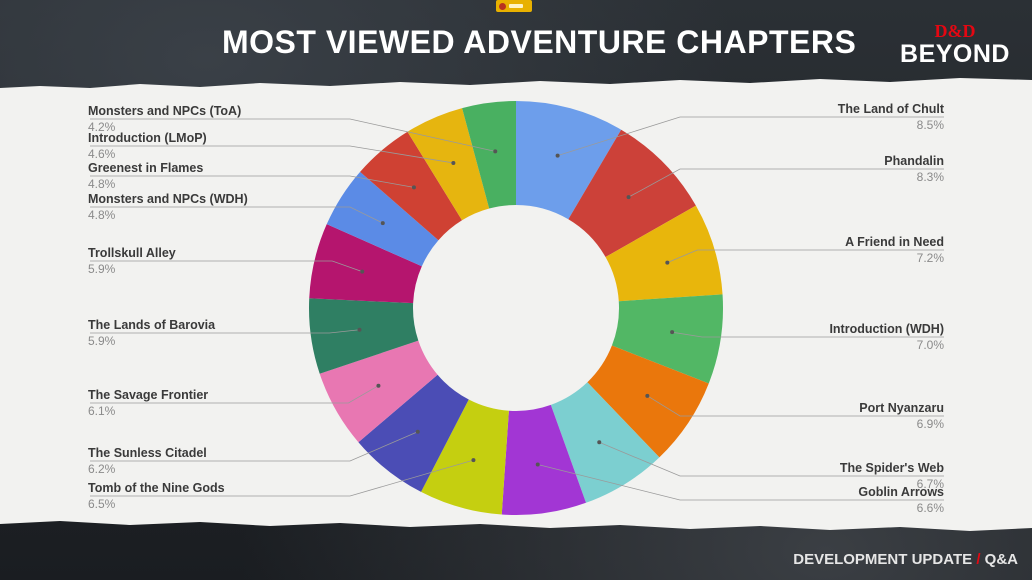  I want to click on slice-label: Greenest in Flames, so click(145, 168).